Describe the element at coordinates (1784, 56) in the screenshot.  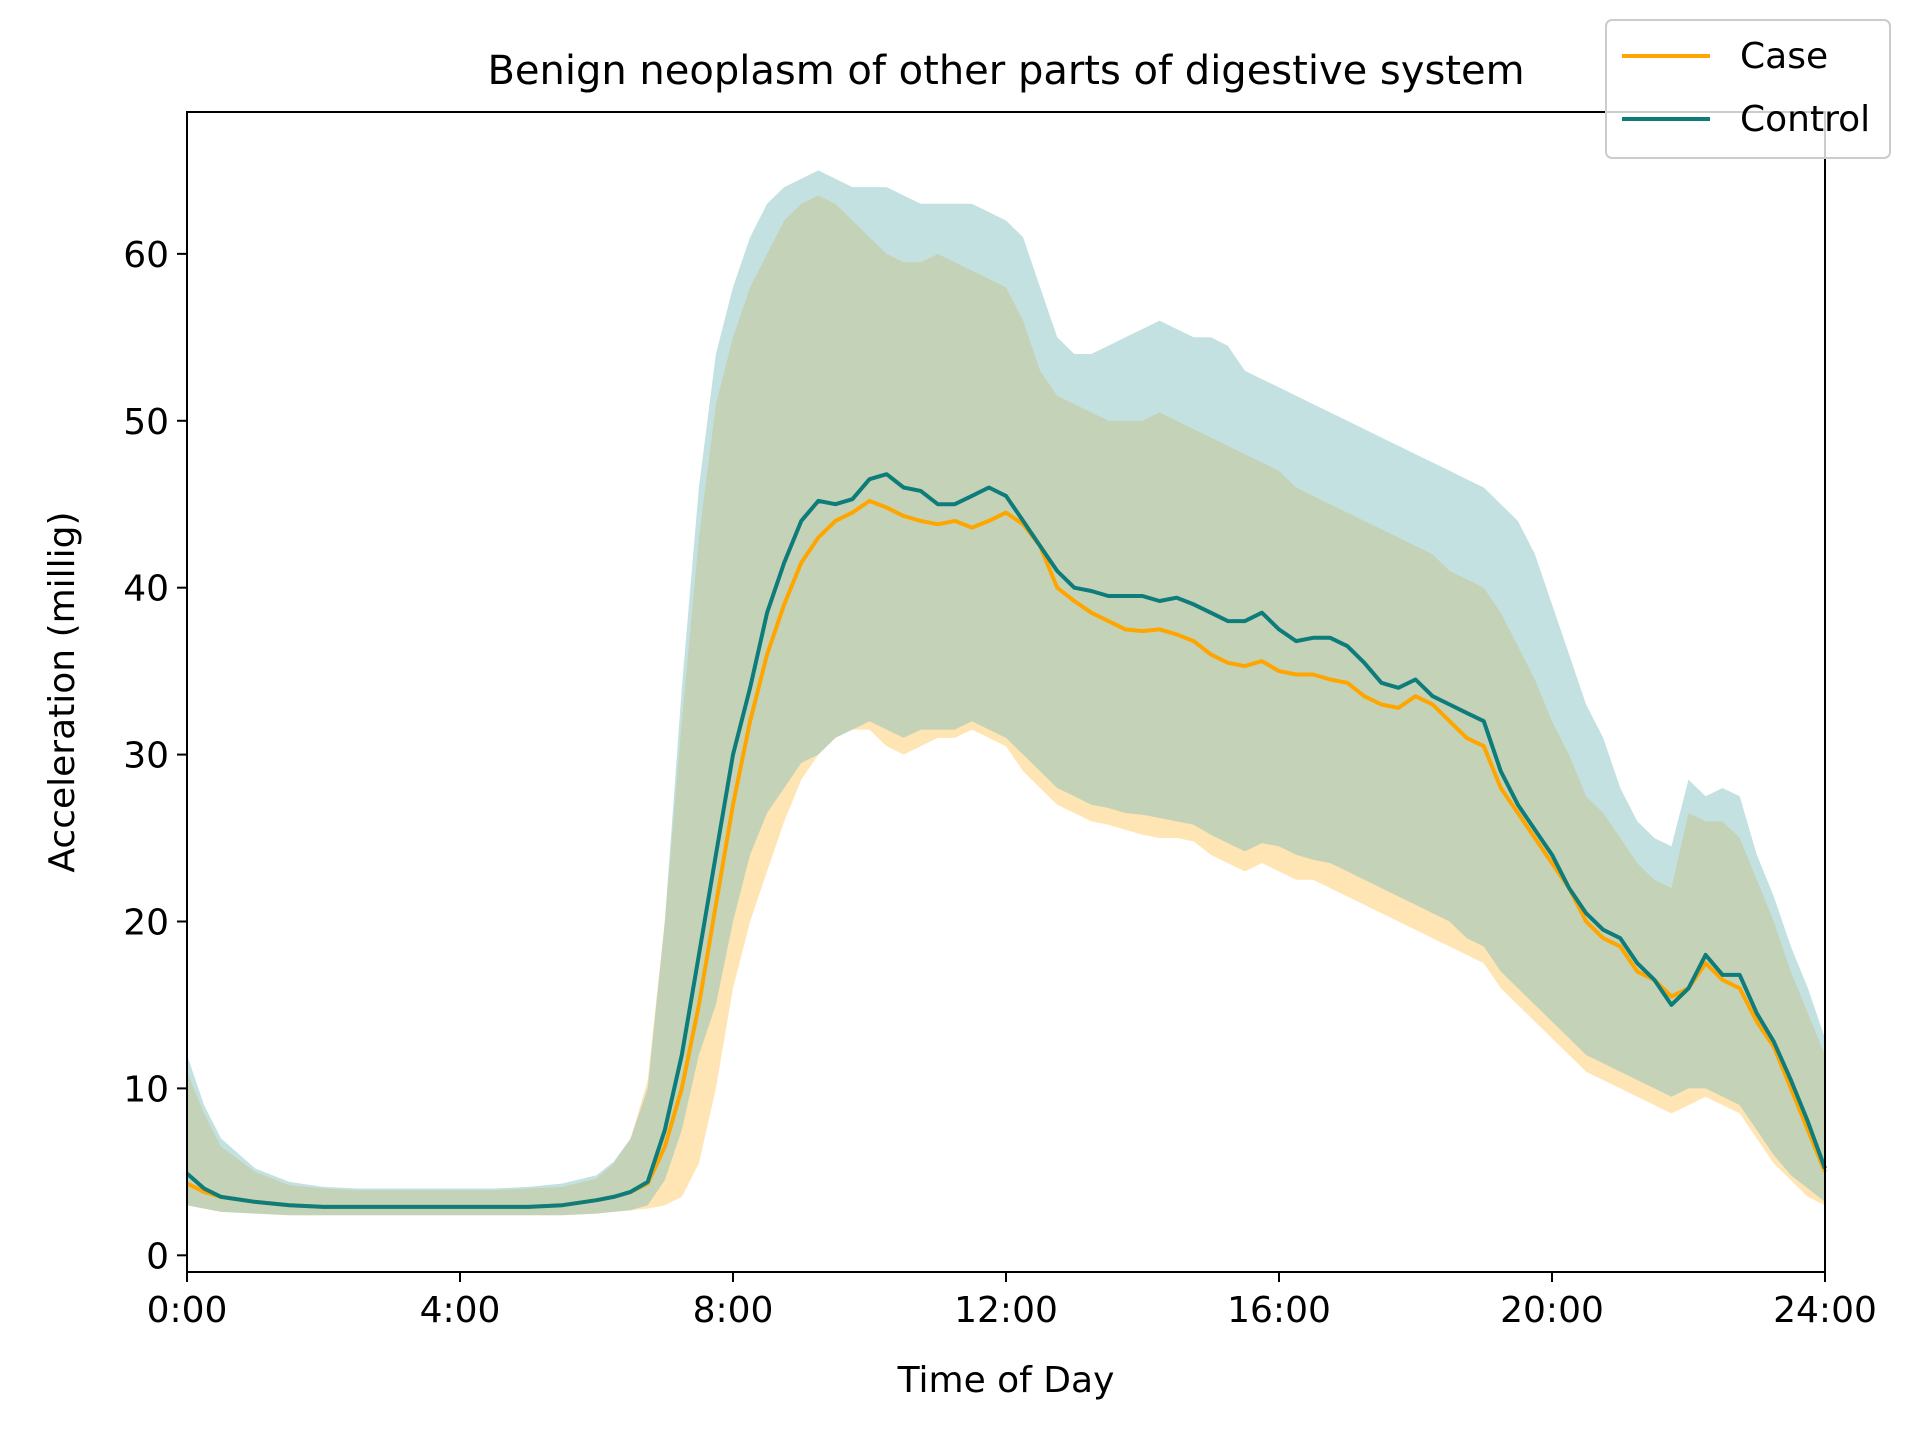
I see `legend-case-label: Case` at that location.